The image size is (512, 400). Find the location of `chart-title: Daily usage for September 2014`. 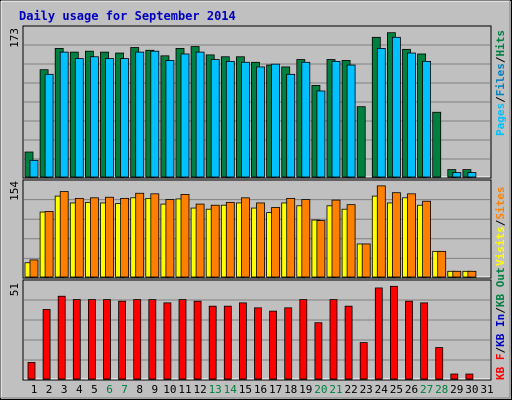

chart-title: Daily usage for September 2014 is located at coordinates (127, 16).